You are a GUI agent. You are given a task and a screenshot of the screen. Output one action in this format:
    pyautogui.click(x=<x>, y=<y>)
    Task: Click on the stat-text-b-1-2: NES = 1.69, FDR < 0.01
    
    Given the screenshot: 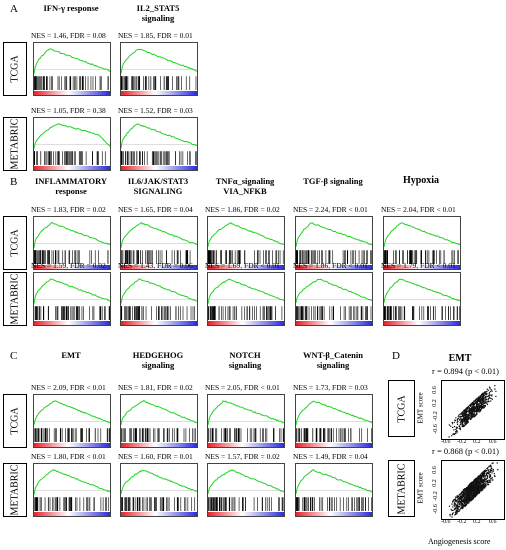 What is the action you would take?
    pyautogui.click(x=242, y=265)
    